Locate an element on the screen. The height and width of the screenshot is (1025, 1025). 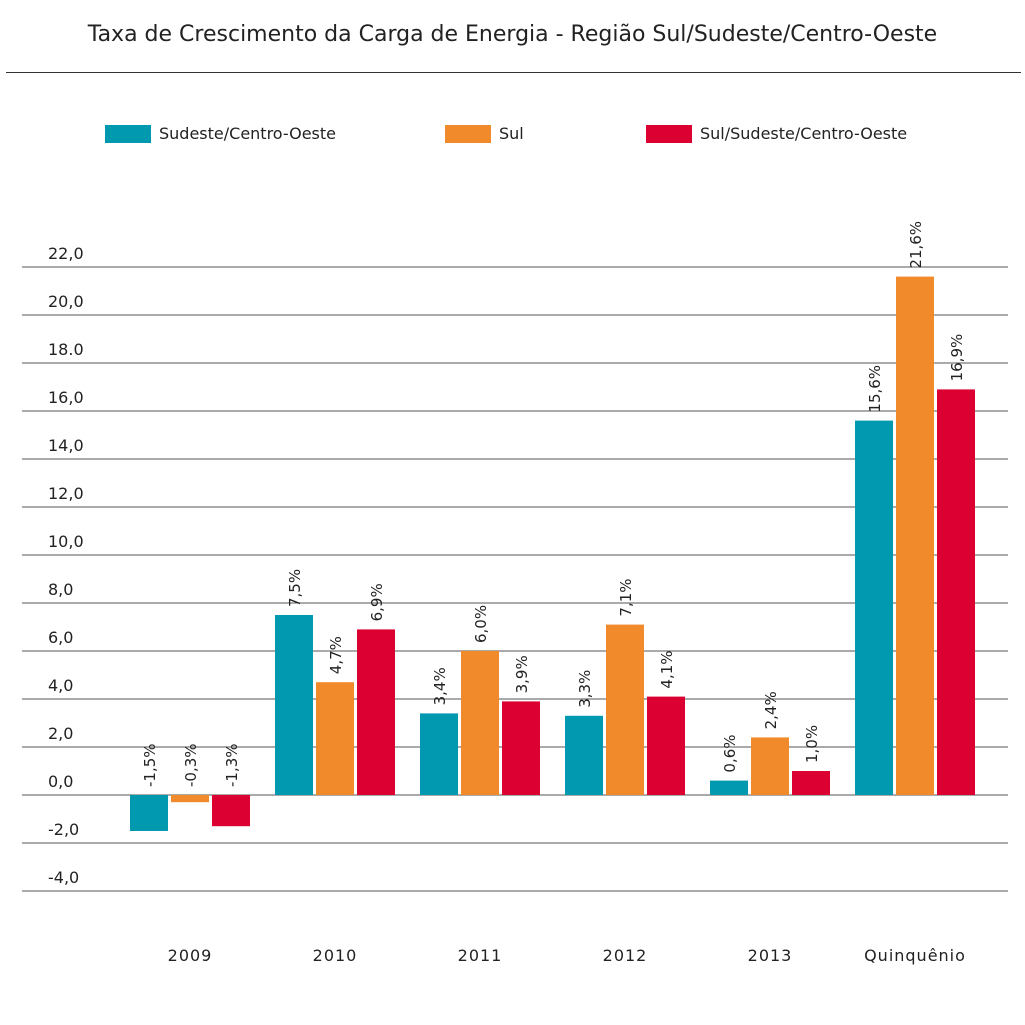
data-label: 15,6% is located at coordinates (875, 389).